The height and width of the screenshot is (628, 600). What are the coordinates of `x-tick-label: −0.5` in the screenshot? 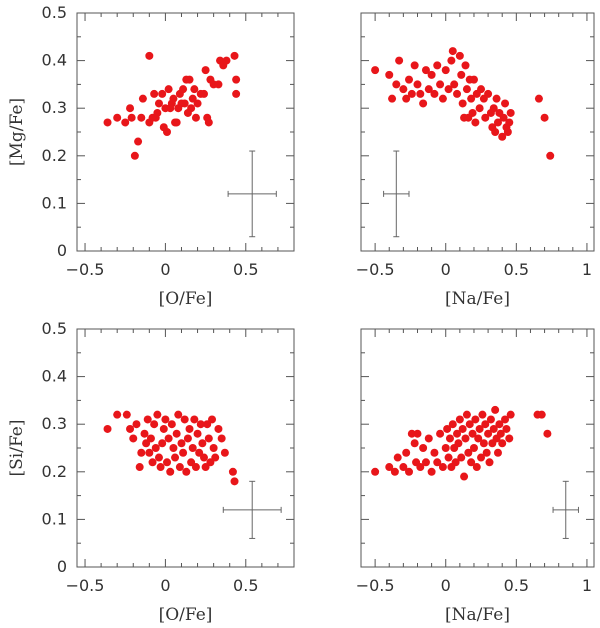 It's located at (375, 269).